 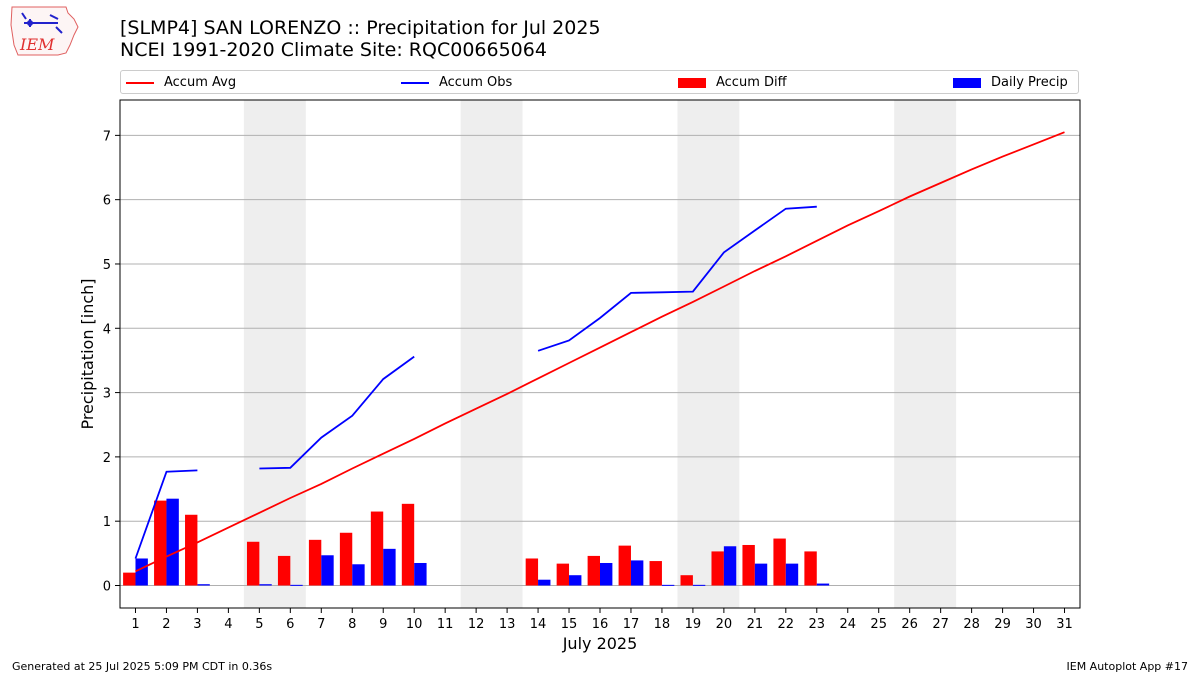 What do you see at coordinates (507, 624) in the screenshot?
I see `x-tick-label: 13` at bounding box center [507, 624].